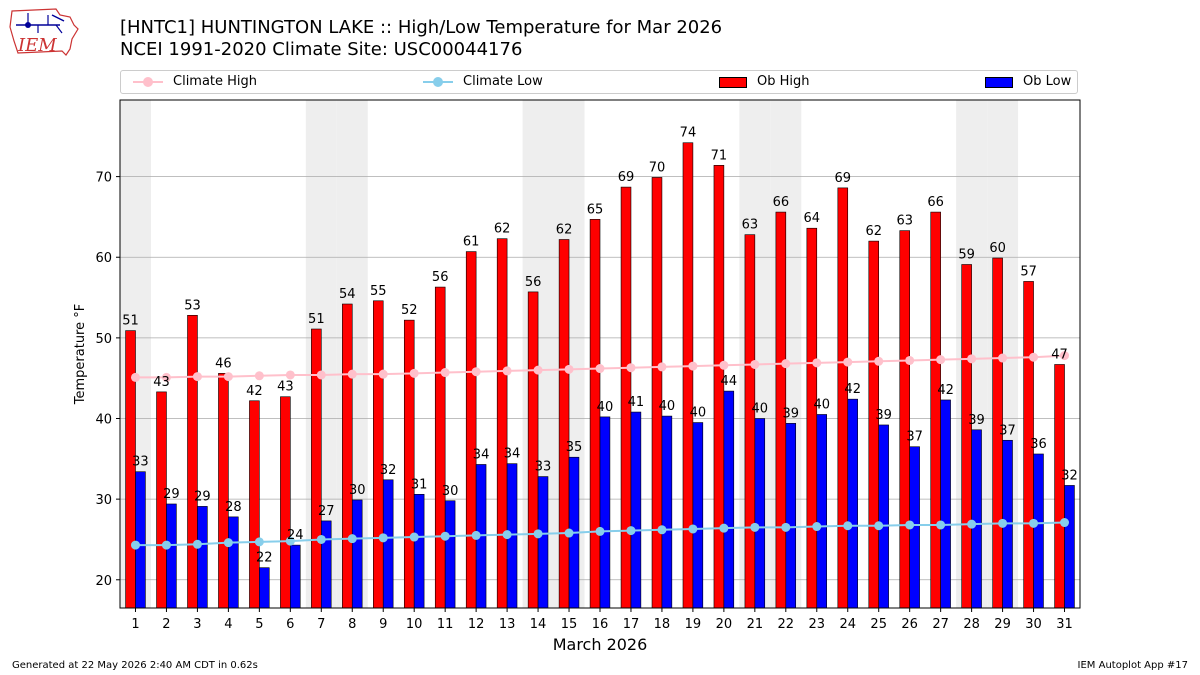  What do you see at coordinates (450, 491) in the screenshot?
I see `ob-low-label-11: 30` at bounding box center [450, 491].